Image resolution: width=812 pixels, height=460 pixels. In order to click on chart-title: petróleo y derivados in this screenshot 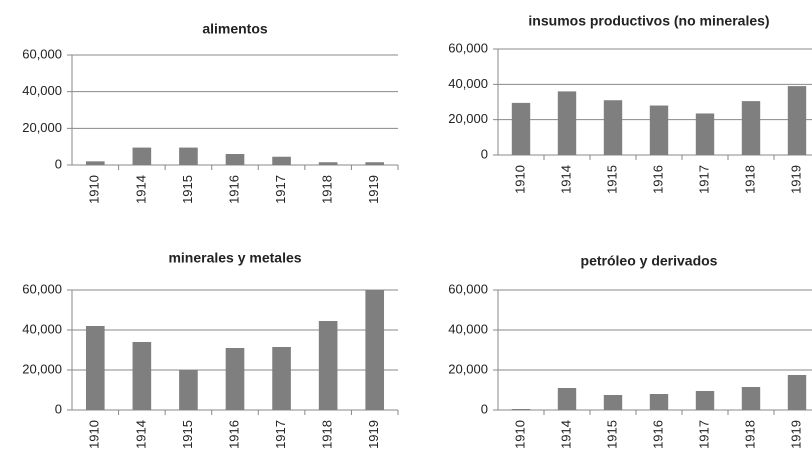, I will do `click(649, 261)`.